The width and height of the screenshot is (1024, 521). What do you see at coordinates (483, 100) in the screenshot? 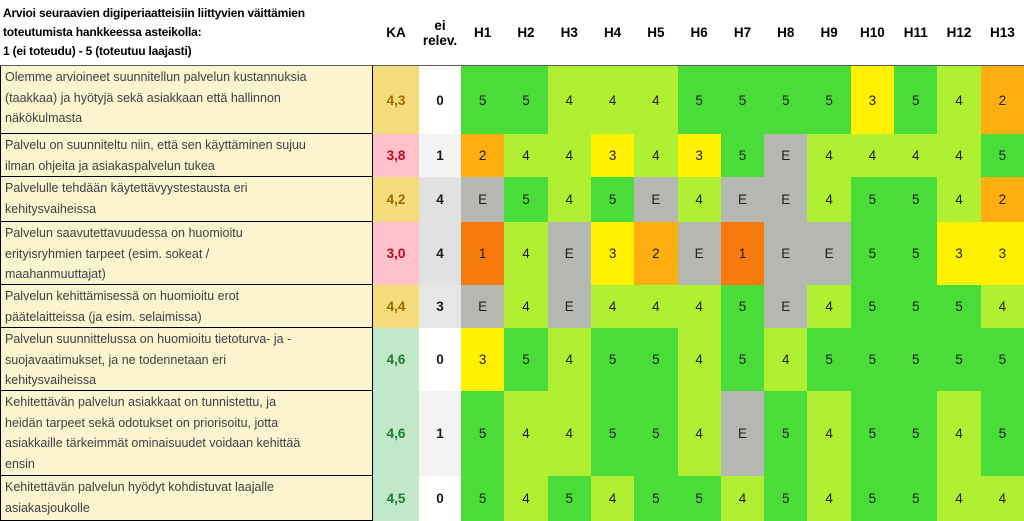
I see `score-cell-h1: 5` at bounding box center [483, 100].